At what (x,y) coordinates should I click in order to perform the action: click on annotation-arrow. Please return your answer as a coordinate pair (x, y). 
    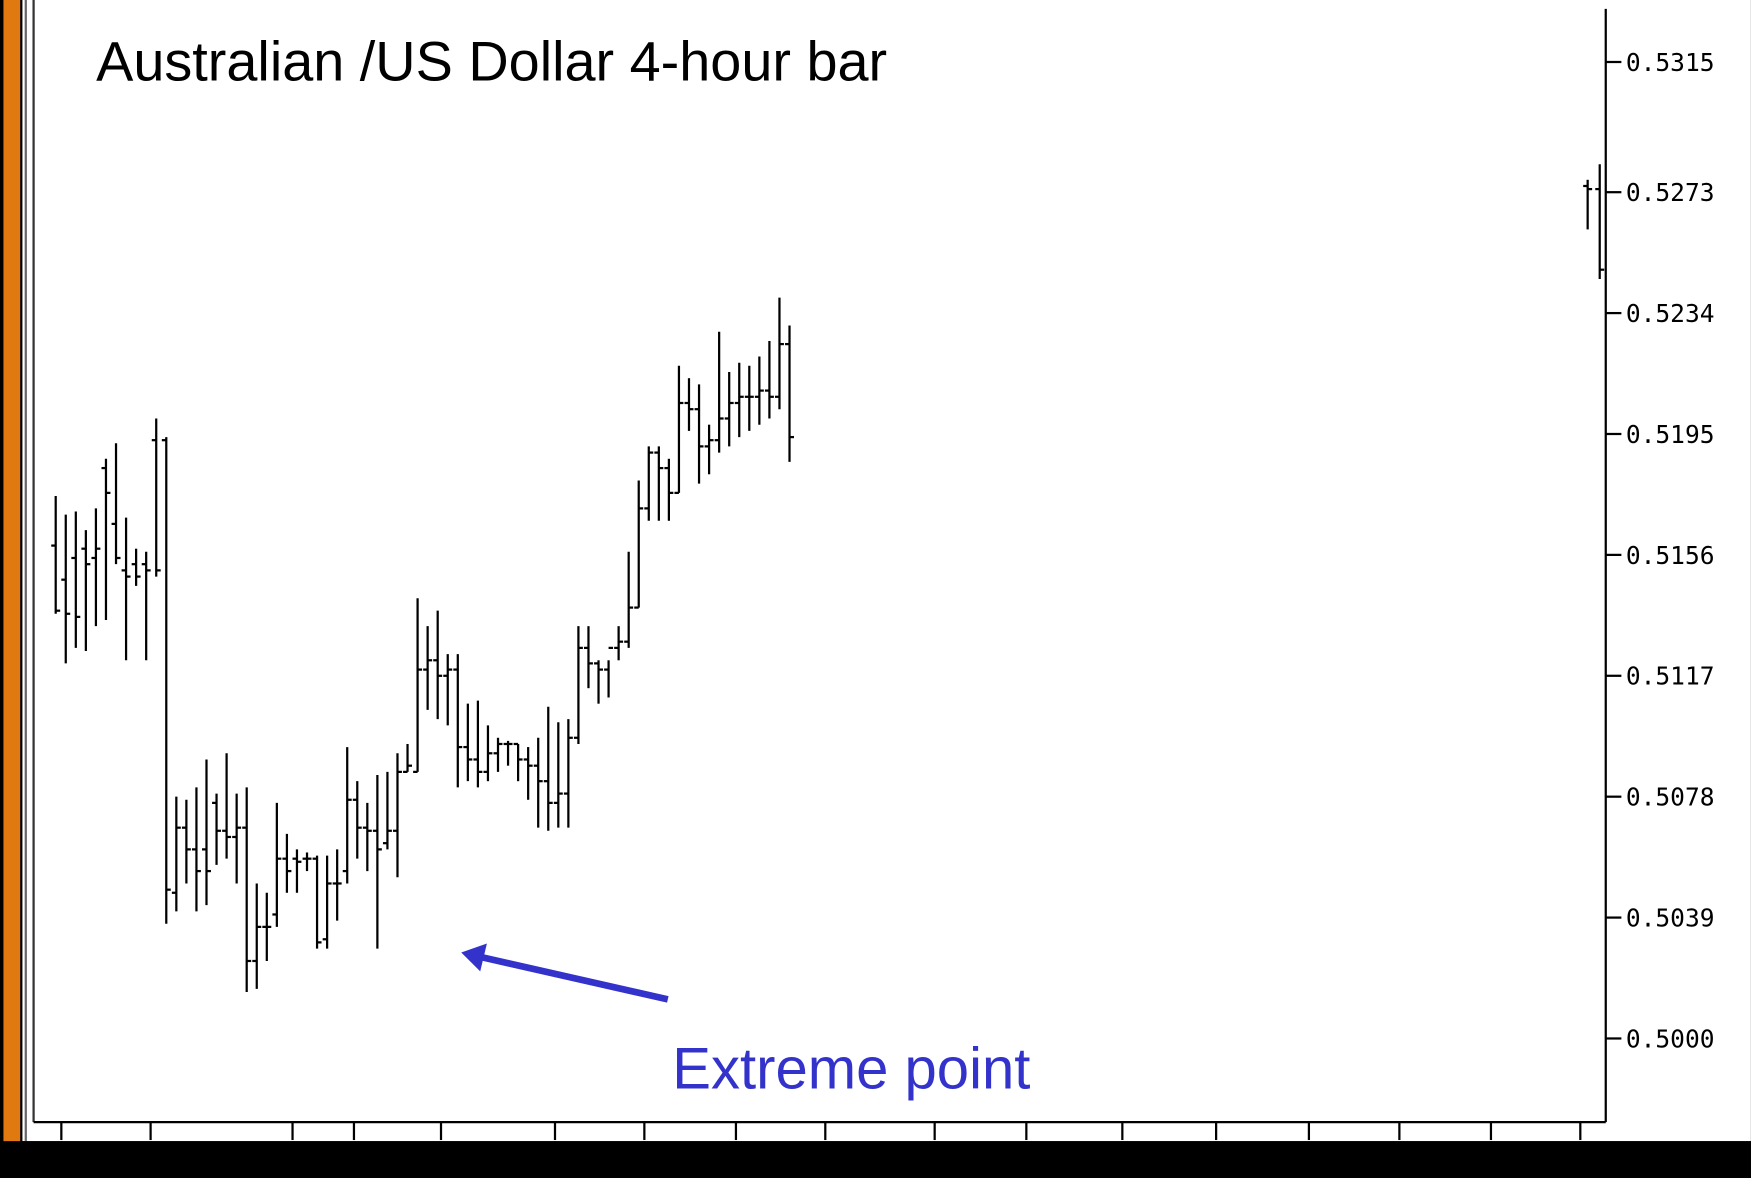
    Looking at the image, I should click on (574, 978).